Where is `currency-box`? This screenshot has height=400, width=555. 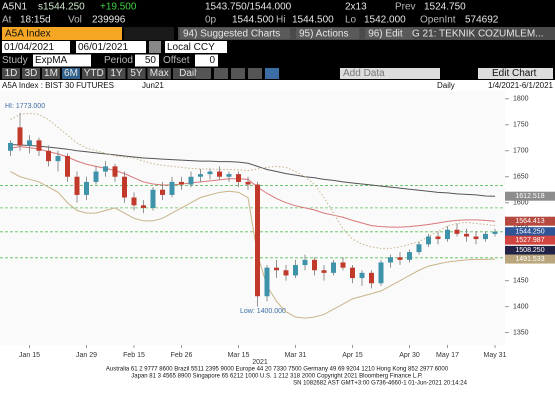 currency-box is located at coordinates (196, 47).